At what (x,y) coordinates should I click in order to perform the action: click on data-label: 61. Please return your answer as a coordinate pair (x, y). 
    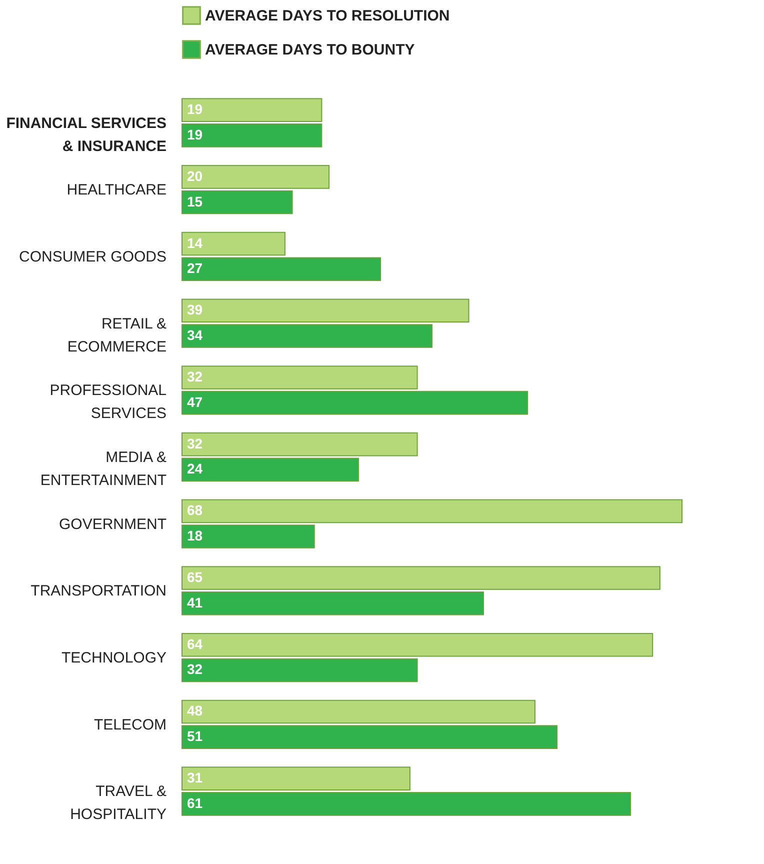
    Looking at the image, I should click on (195, 802).